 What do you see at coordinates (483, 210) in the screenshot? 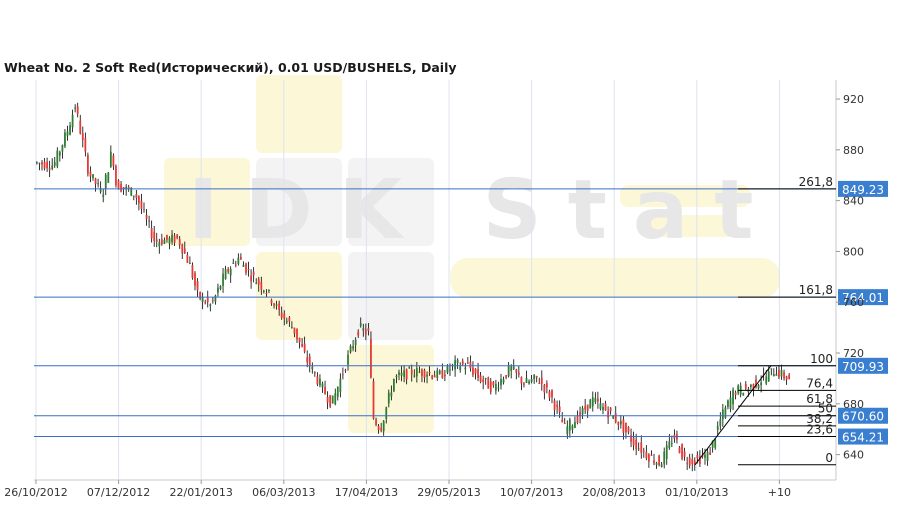
I see `watermark-text: IDK Stat` at bounding box center [483, 210].